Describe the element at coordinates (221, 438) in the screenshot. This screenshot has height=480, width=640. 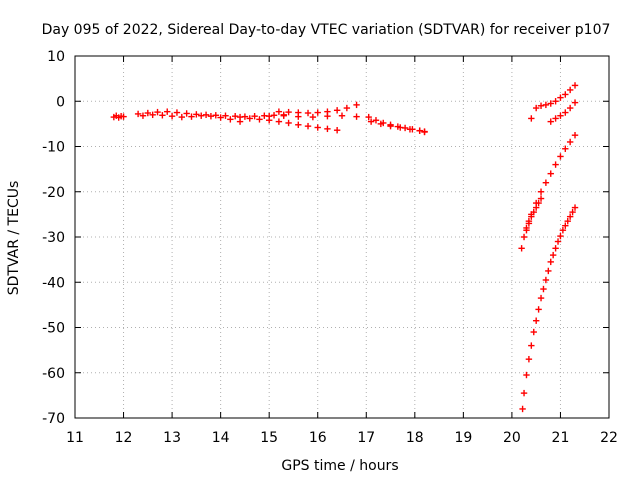
I see `x-tick-label: 14` at that location.